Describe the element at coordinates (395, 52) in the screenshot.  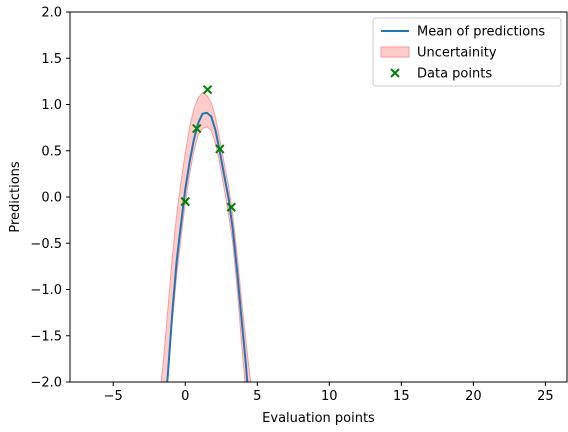
I see `legend-band-swatch` at that location.